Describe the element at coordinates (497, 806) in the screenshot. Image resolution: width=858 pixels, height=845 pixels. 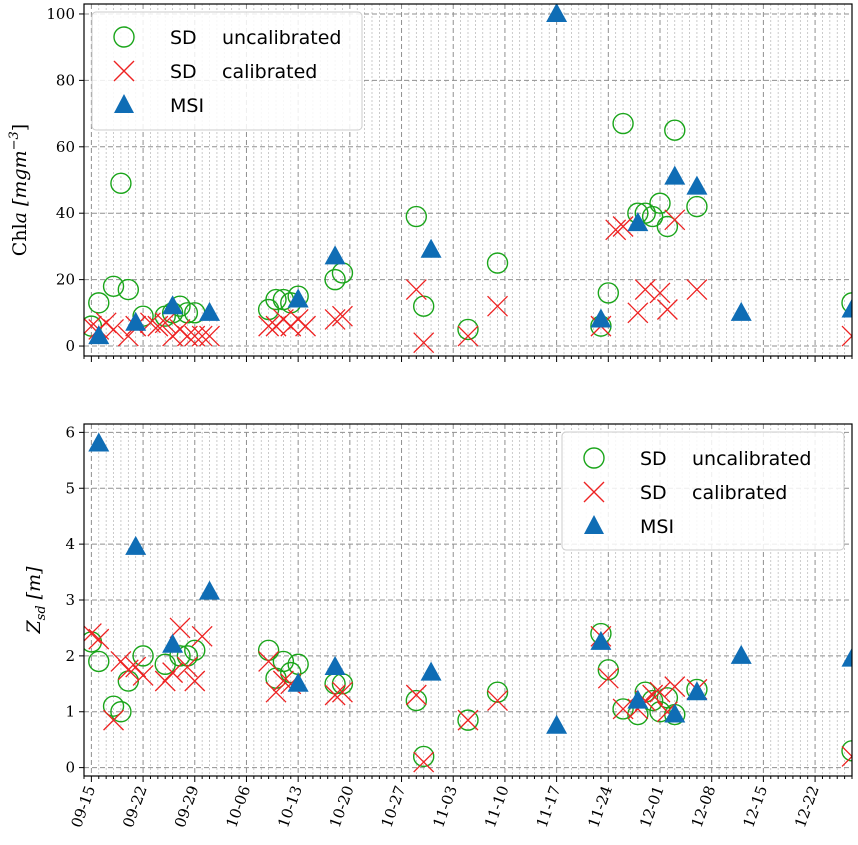
I see `x-date-label: 11-10` at that location.